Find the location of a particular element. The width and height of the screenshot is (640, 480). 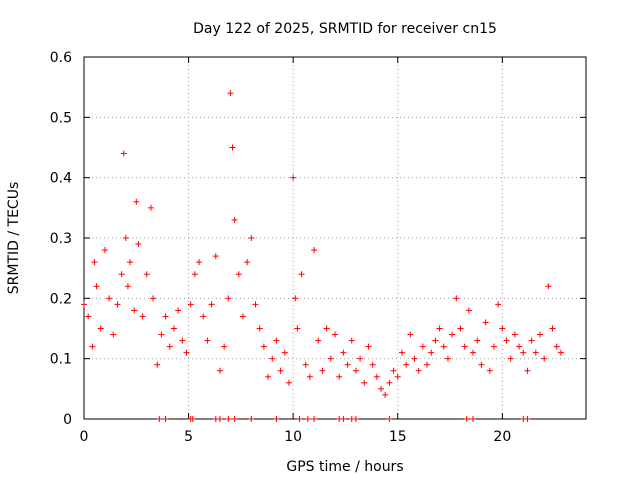

x-tick-labels: 0 5 10 15 20 is located at coordinates (296, 437).